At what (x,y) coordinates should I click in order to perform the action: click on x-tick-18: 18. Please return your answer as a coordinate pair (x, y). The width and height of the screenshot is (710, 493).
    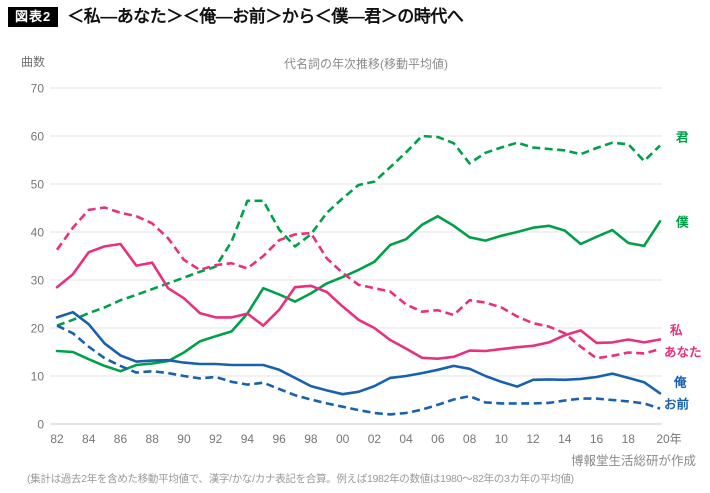
    Looking at the image, I should click on (629, 439).